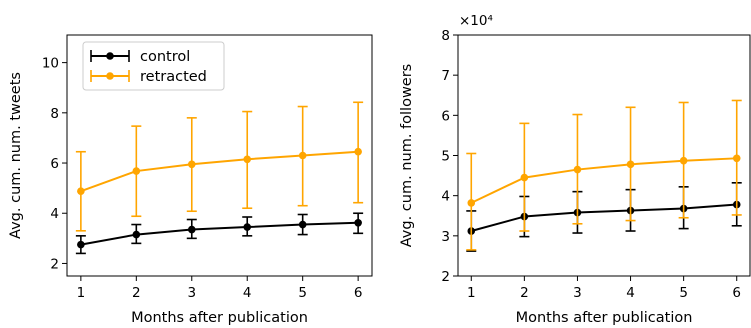  What do you see at coordinates (407, 156) in the screenshot?
I see `y-axis-label: Avg. cum. num. followers` at bounding box center [407, 156].